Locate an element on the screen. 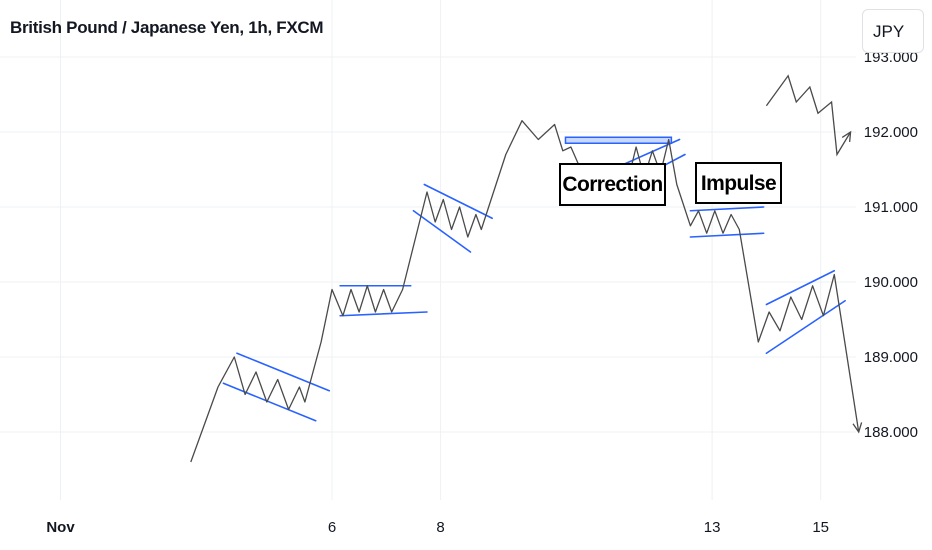 The image size is (932, 550). zone-box is located at coordinates (618, 140).